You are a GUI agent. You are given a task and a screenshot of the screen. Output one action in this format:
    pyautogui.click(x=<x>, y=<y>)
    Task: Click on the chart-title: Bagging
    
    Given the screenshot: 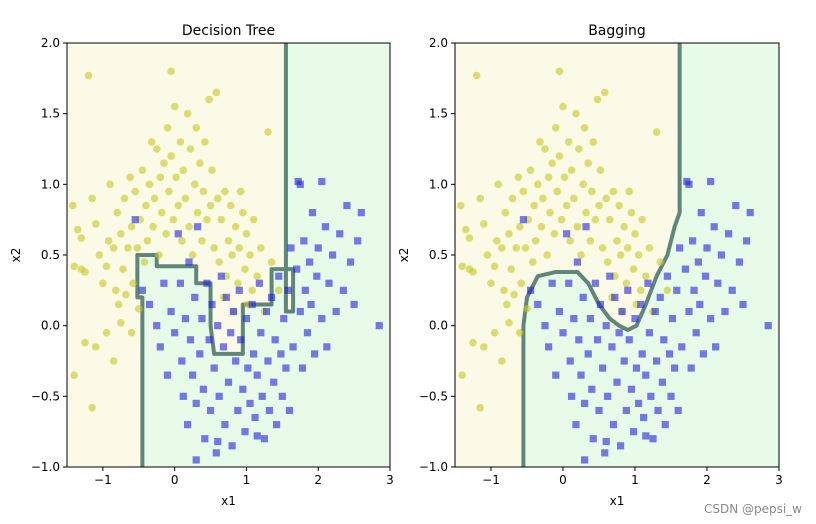 What is the action you would take?
    pyautogui.click(x=617, y=31)
    